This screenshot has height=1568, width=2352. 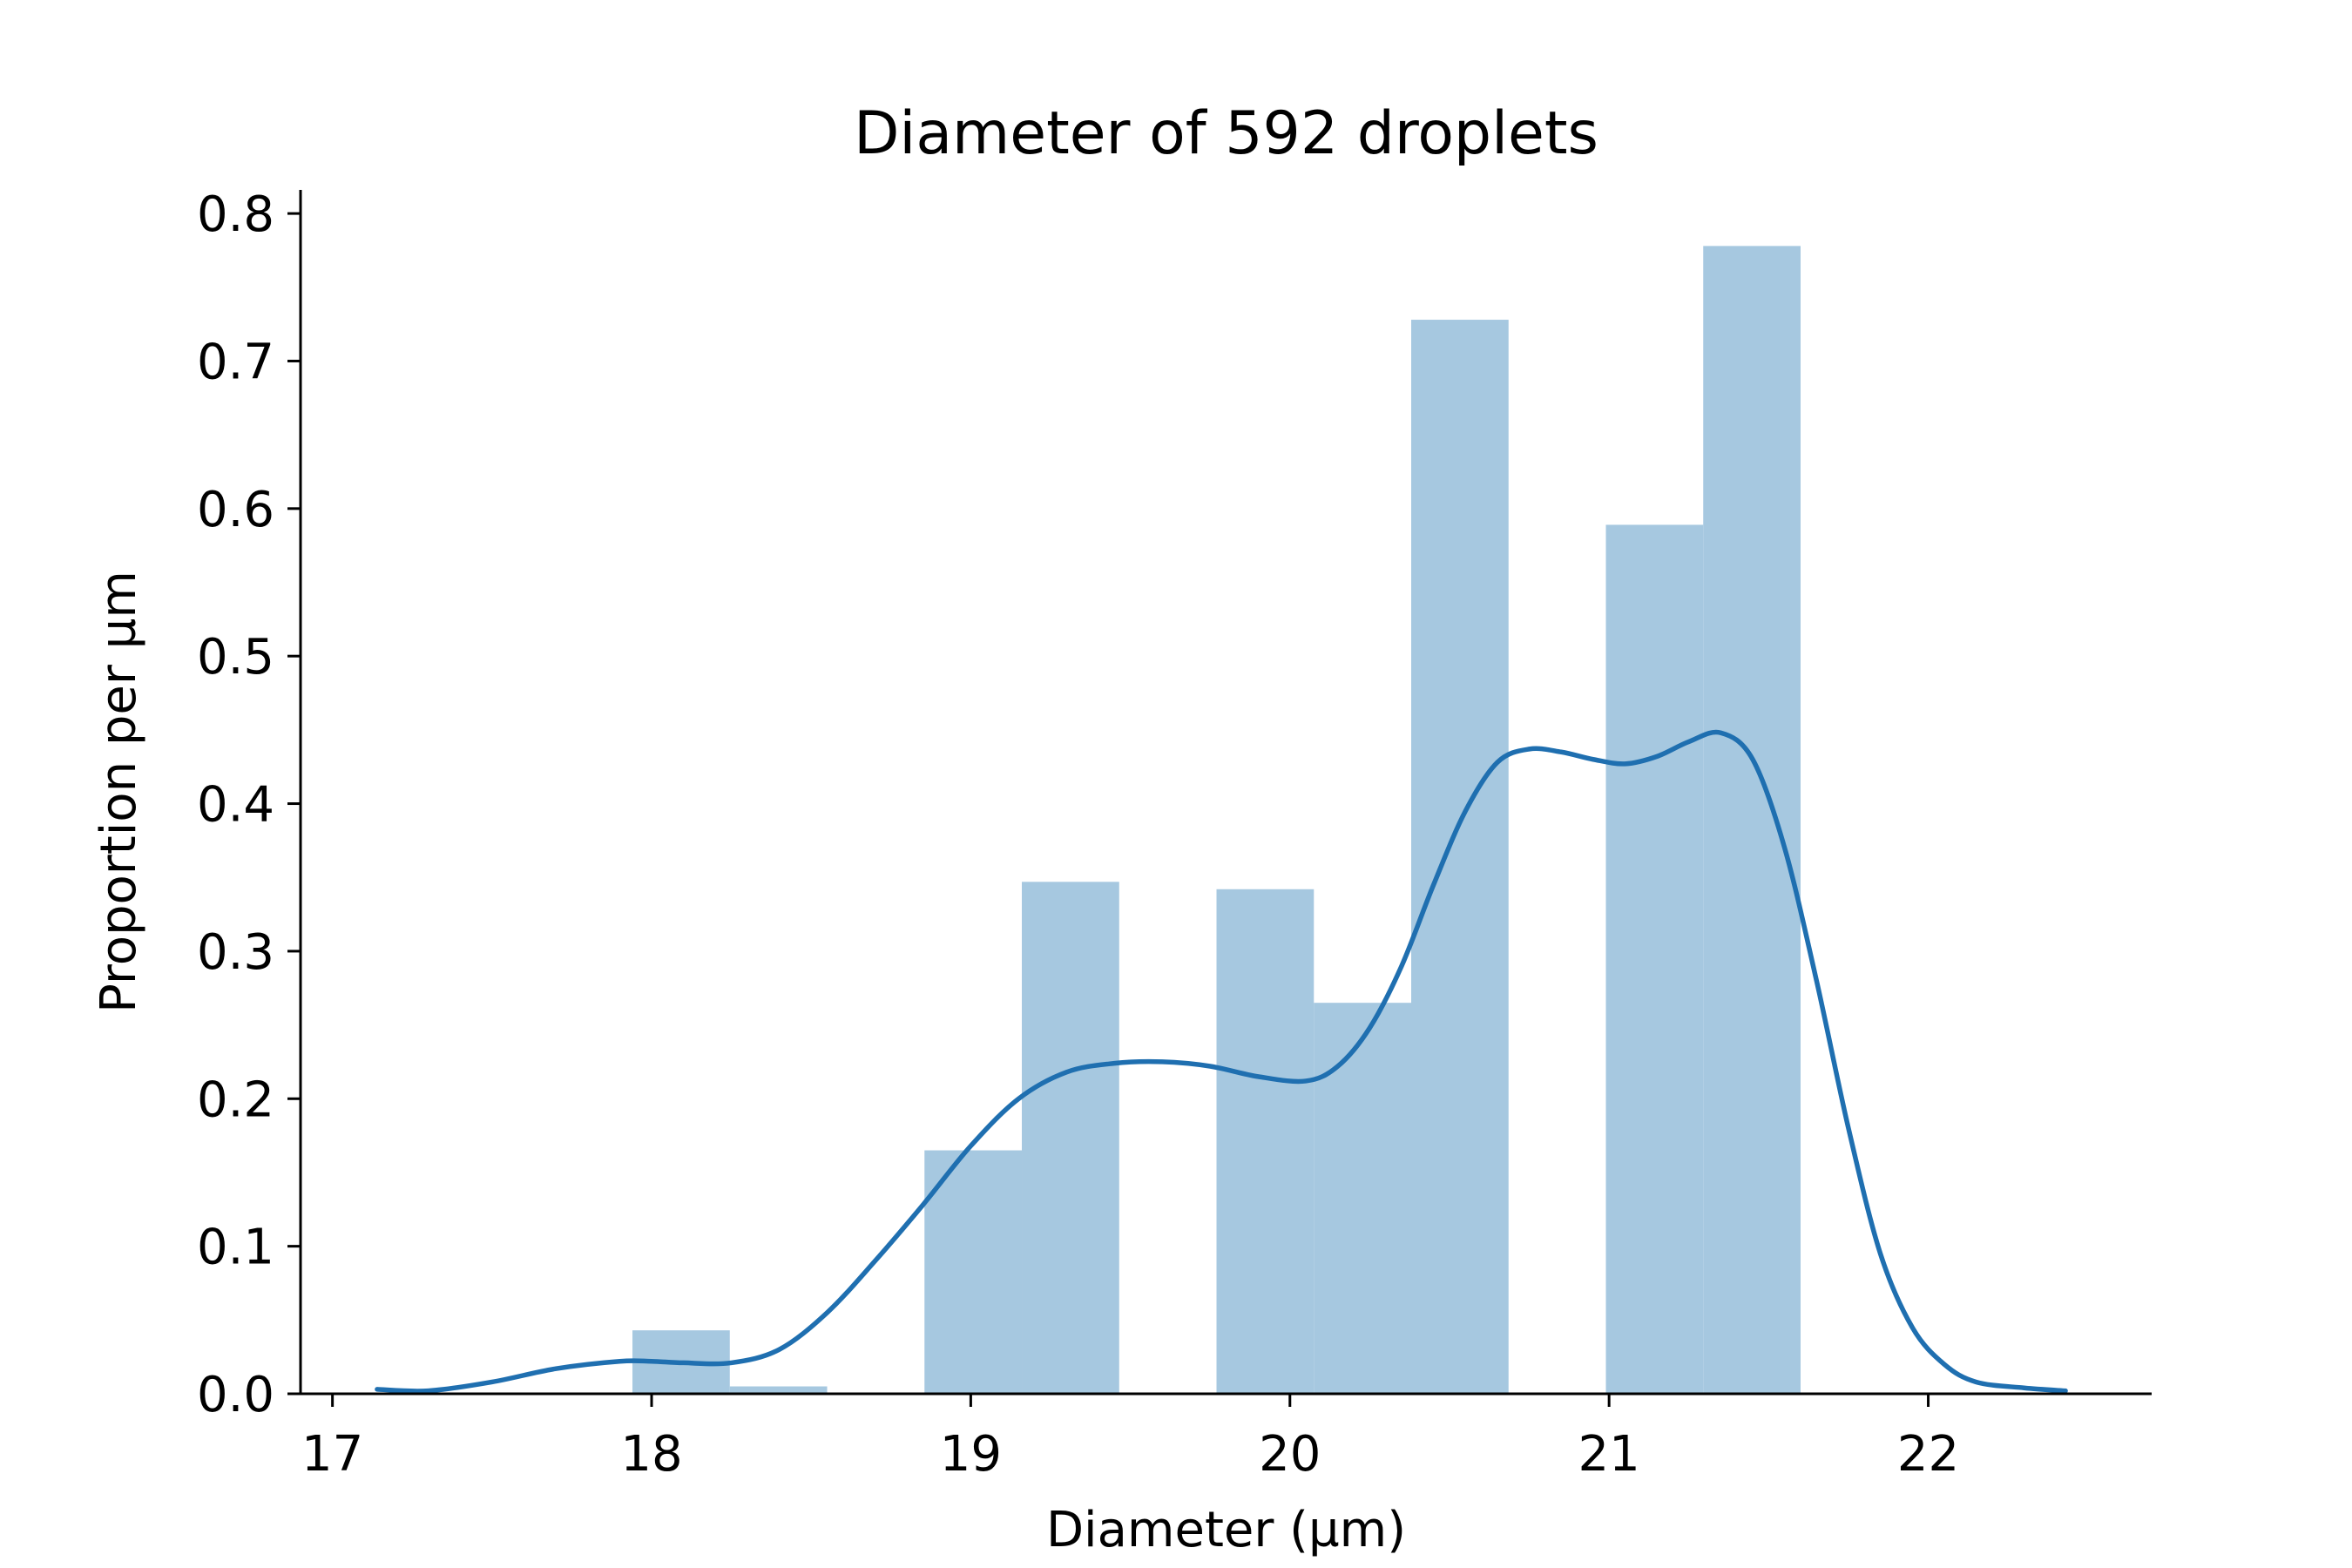 I want to click on y-tick-label-0.8: 0.8, so click(x=235, y=215).